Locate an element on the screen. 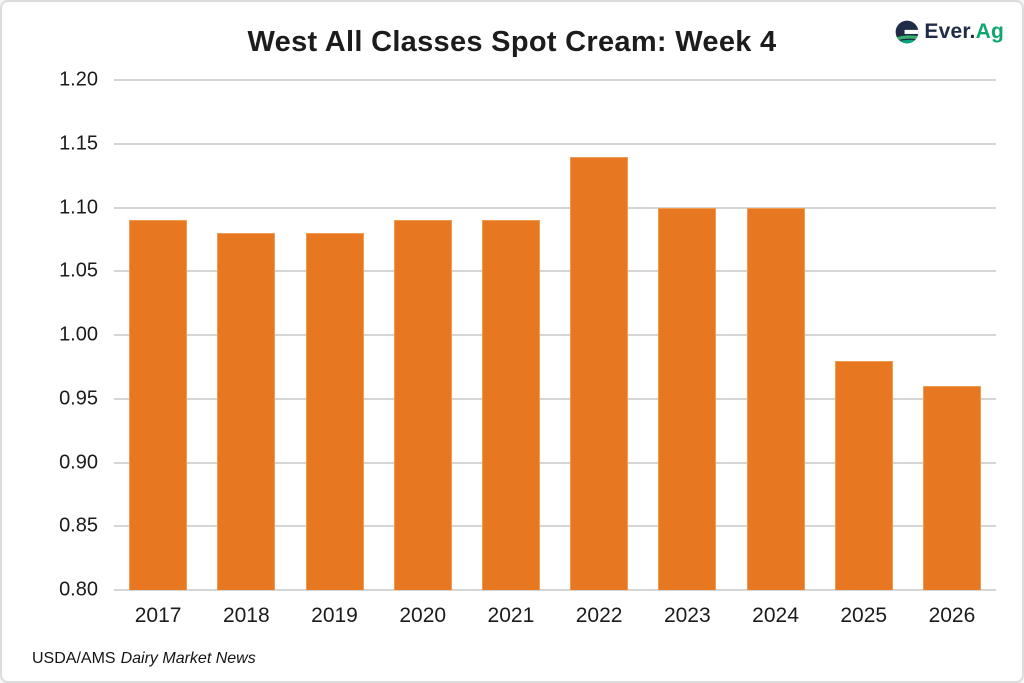 Image resolution: width=1024 pixels, height=683 pixels. bar-2023 is located at coordinates (687, 398).